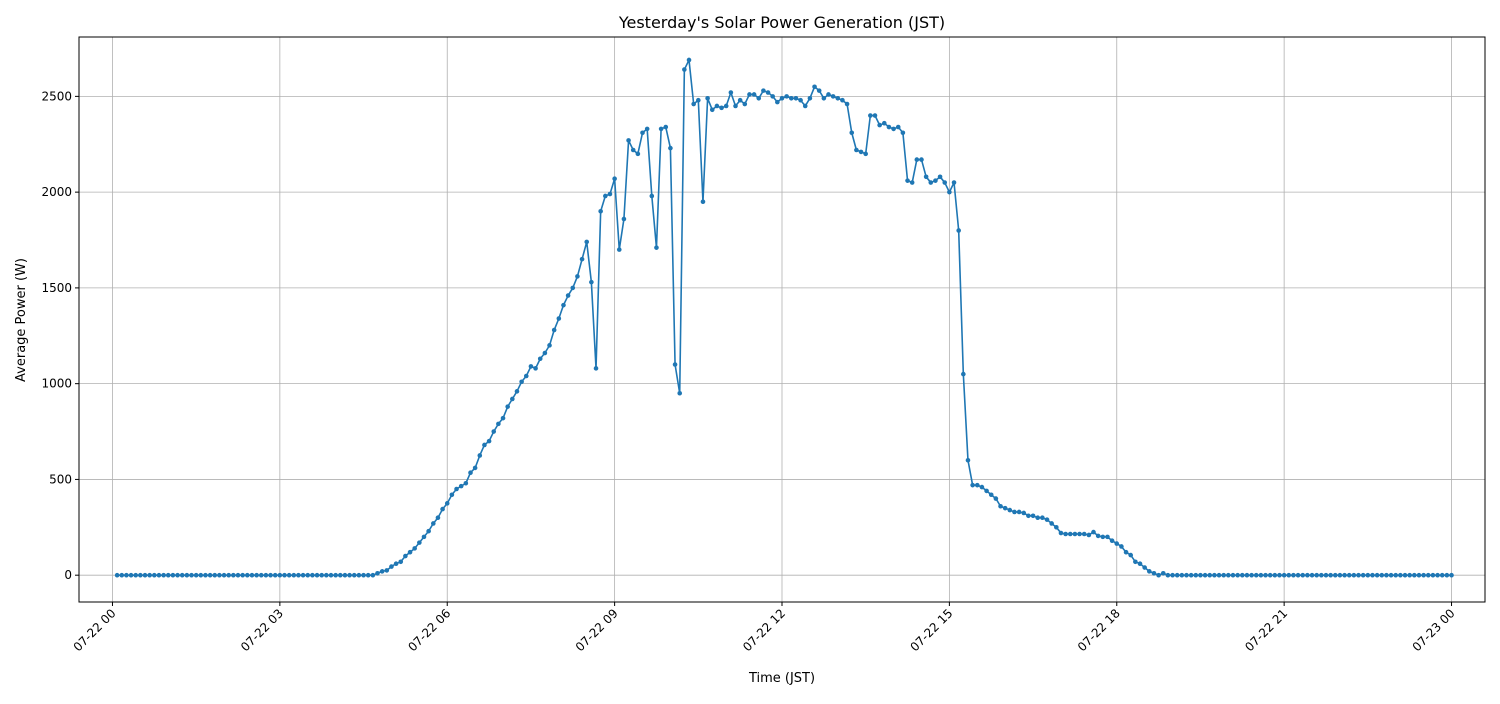 This screenshot has width=1500, height=704. I want to click on y-tick-label: 0, so click(68, 575).